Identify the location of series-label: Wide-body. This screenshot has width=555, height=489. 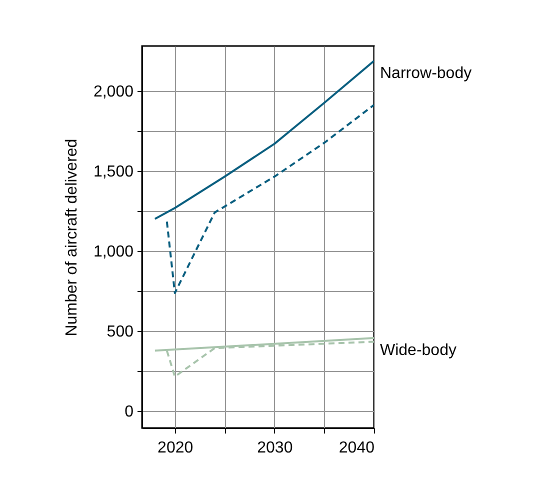
(418, 351).